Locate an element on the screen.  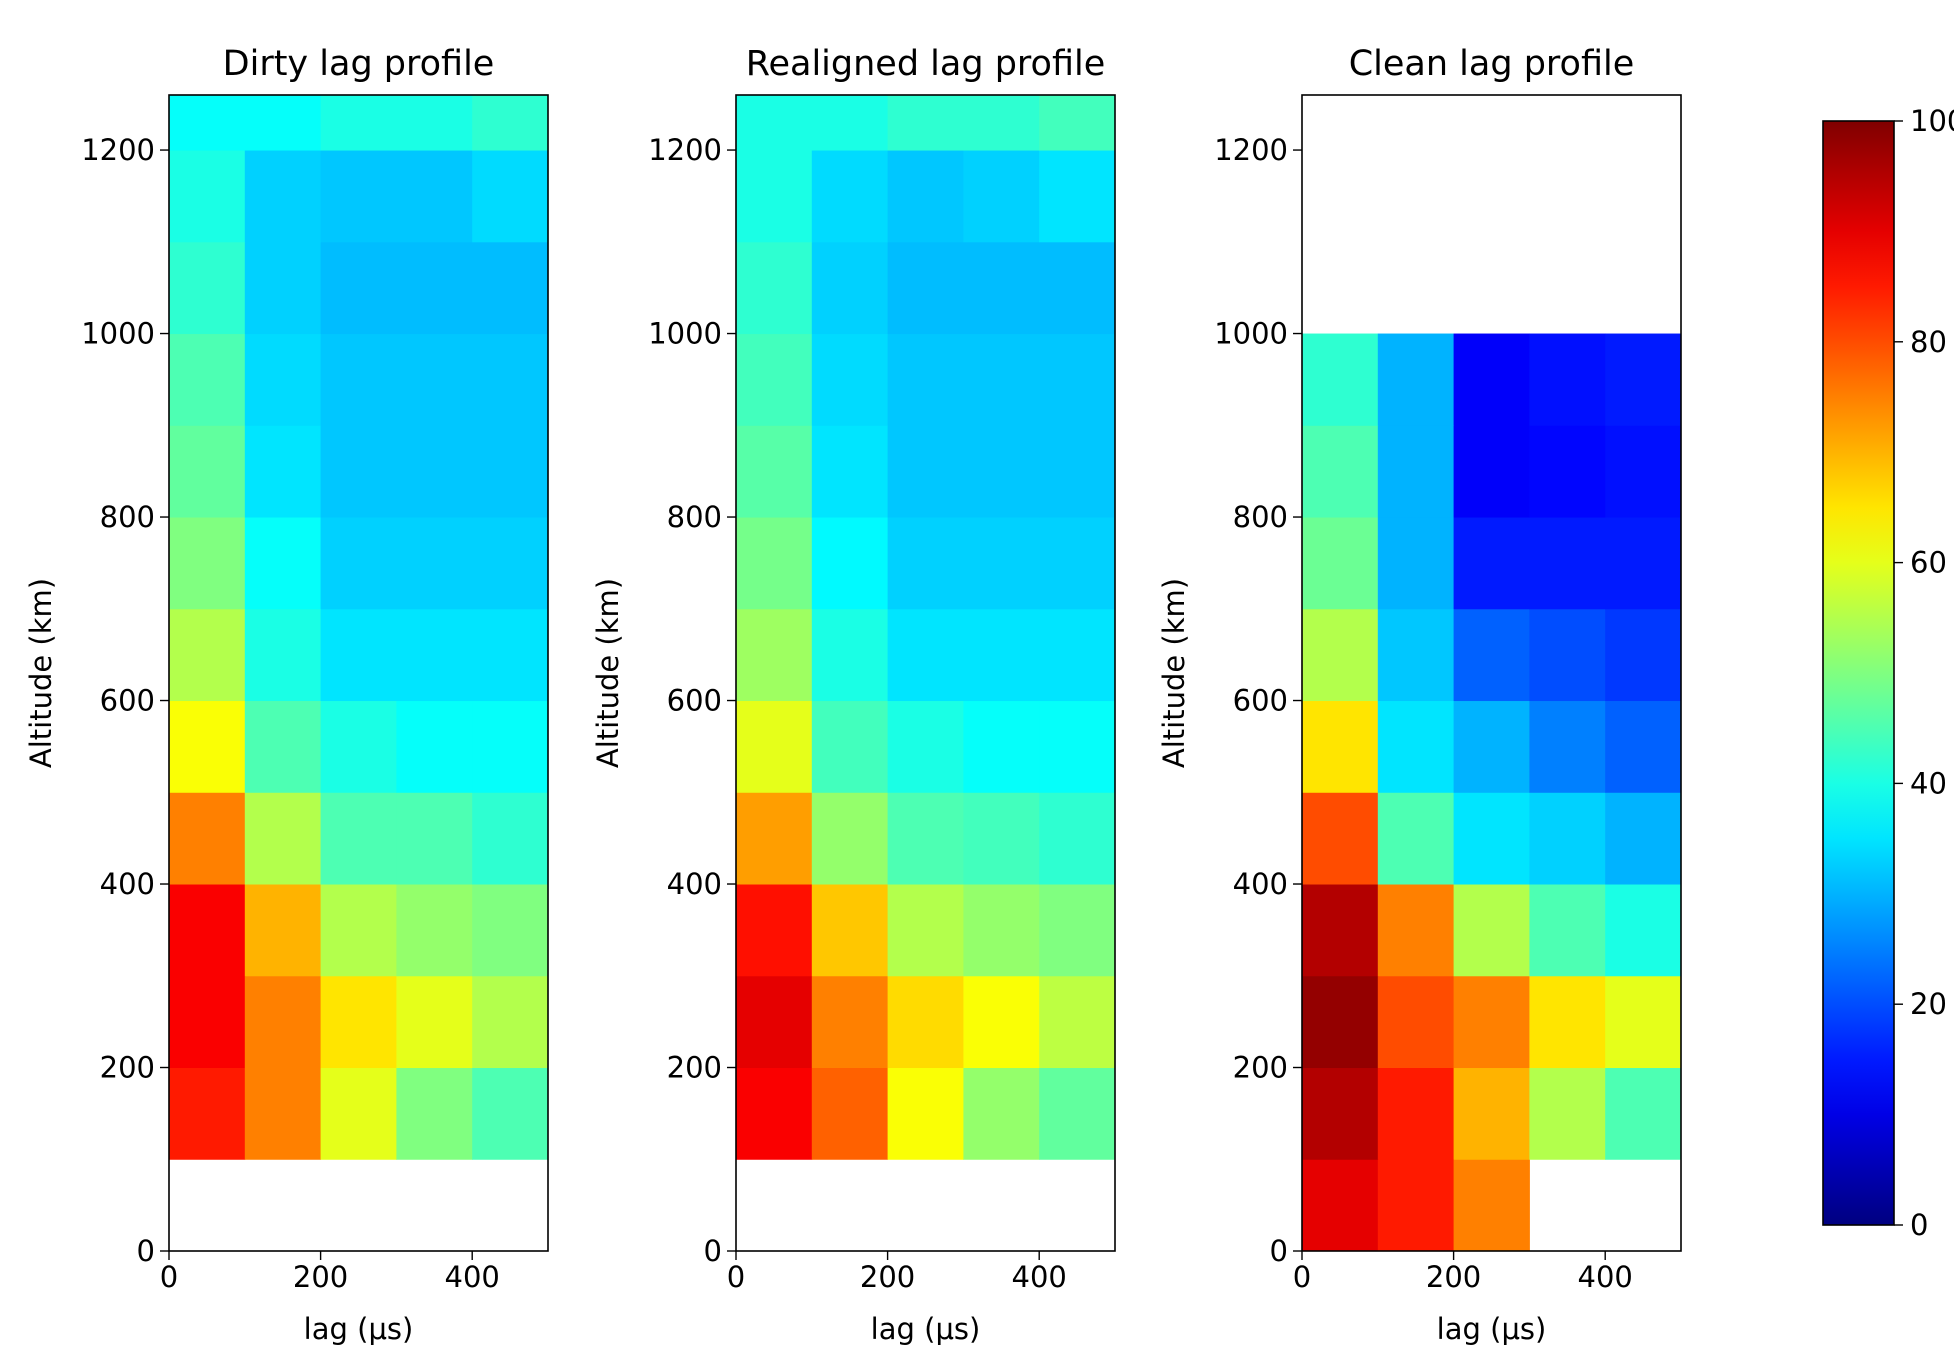
colorbar-tick-label: 0 is located at coordinates (1919, 1225).